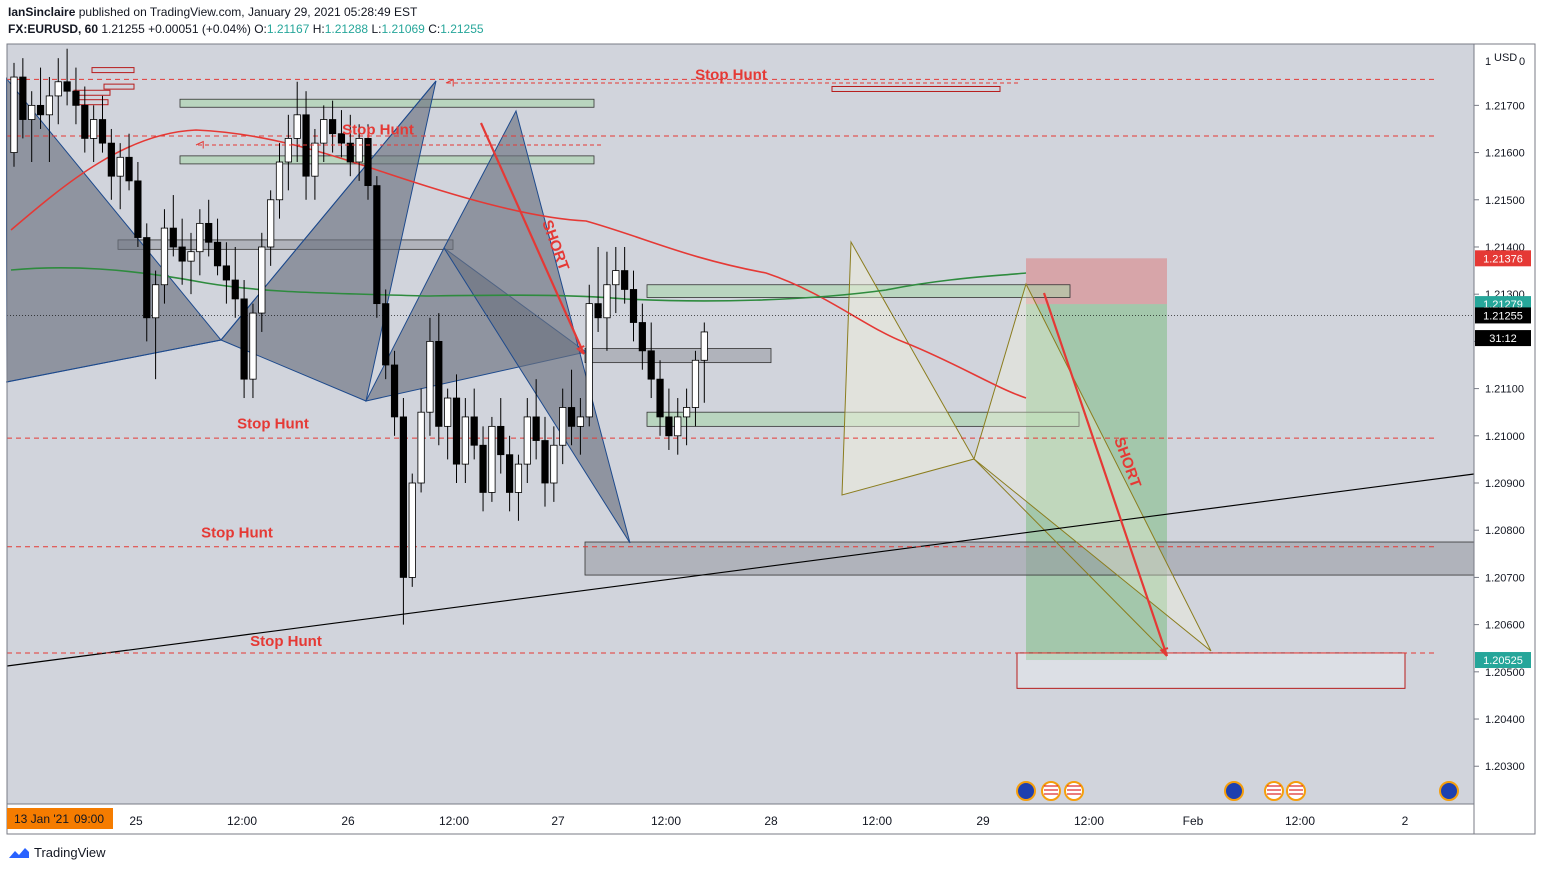 The width and height of the screenshot is (1541, 872). Describe the element at coordinates (1503, 316) in the screenshot. I see `price-badge-label: 1.21255` at that location.